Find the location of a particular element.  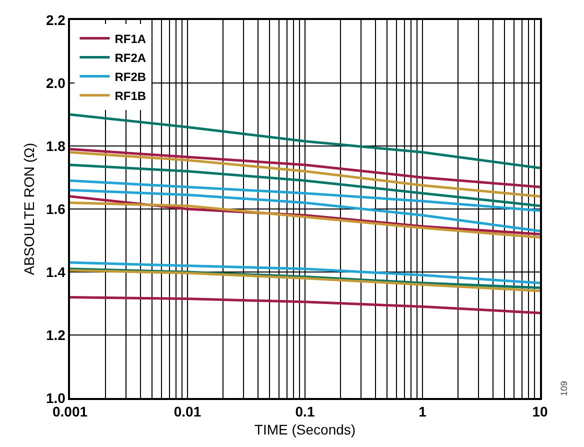

y-tick-label: 1.6 is located at coordinates (56, 208).